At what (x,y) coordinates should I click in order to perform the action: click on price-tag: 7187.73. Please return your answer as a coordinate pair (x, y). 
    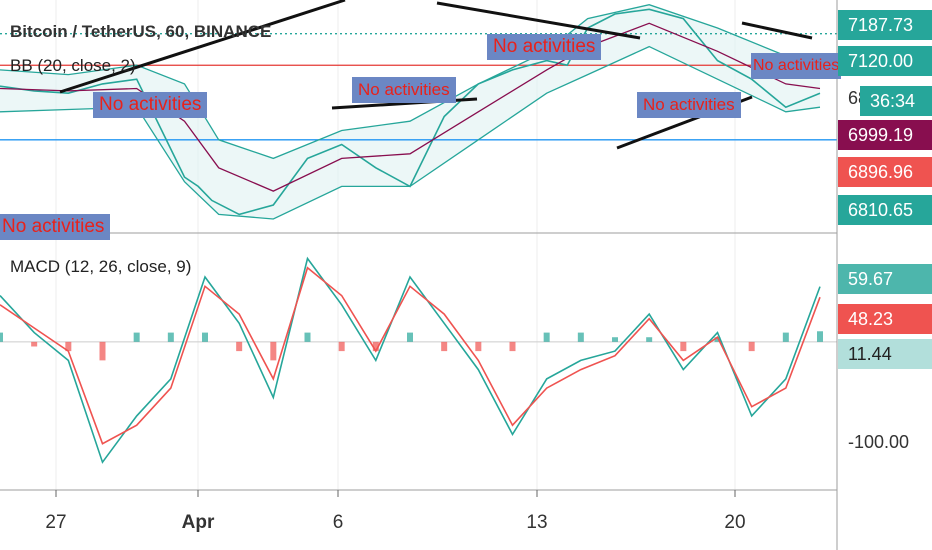
    Looking at the image, I should click on (885, 25).